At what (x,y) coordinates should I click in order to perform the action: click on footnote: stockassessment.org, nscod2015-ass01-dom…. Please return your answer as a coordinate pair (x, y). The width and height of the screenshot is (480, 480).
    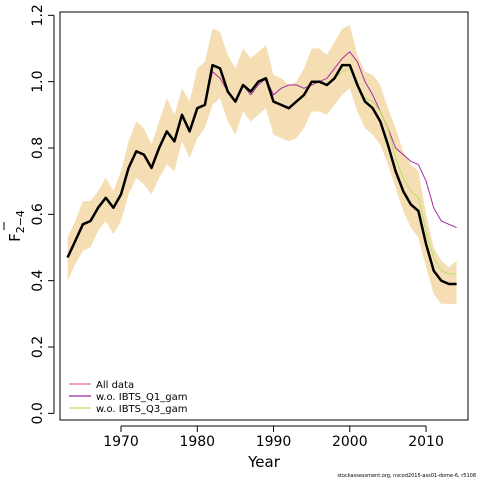
    Looking at the image, I should click on (406, 476).